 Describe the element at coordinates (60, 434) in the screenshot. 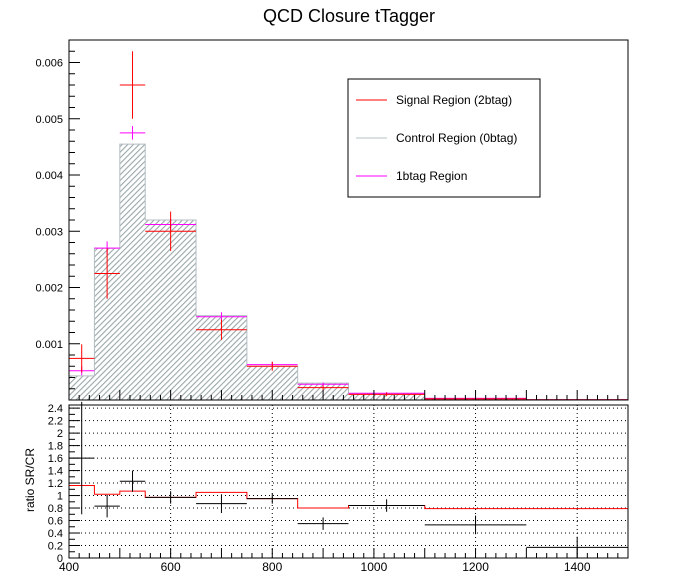

I see `ratio-y-tick-label: 2` at that location.